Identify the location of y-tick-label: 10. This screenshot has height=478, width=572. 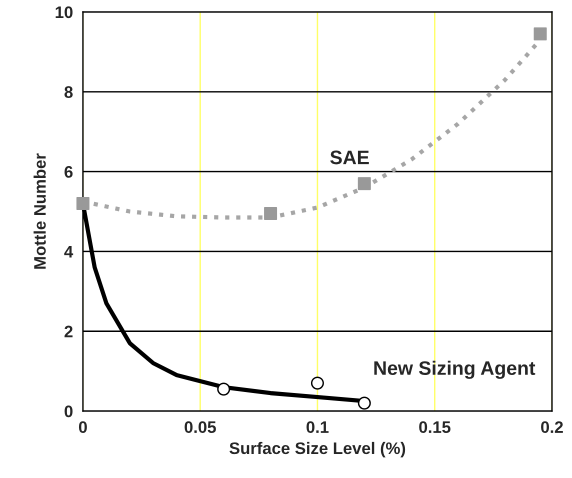
(64, 12).